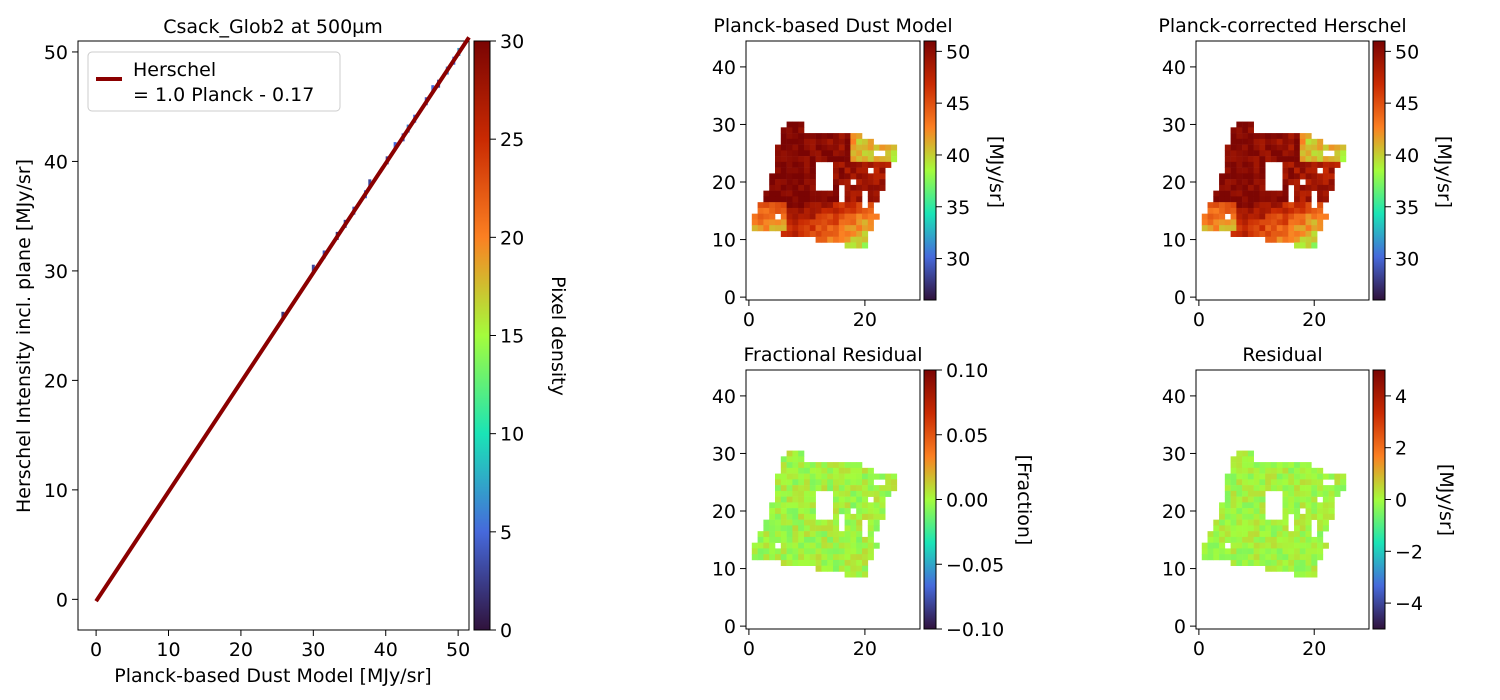 This screenshot has height=700, width=1500. Describe the element at coordinates (280, 645) in the screenshot. I see `scatter-x-ticks: 0 10 20 30 40 50` at that location.